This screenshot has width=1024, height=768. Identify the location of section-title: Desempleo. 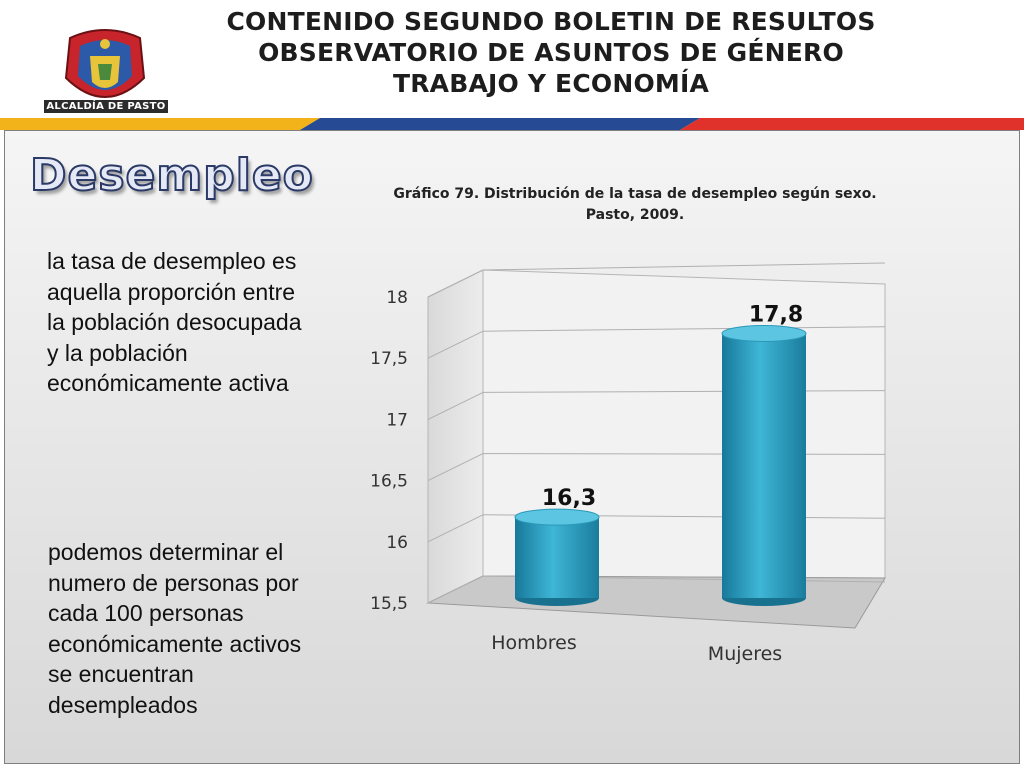
(171, 175).